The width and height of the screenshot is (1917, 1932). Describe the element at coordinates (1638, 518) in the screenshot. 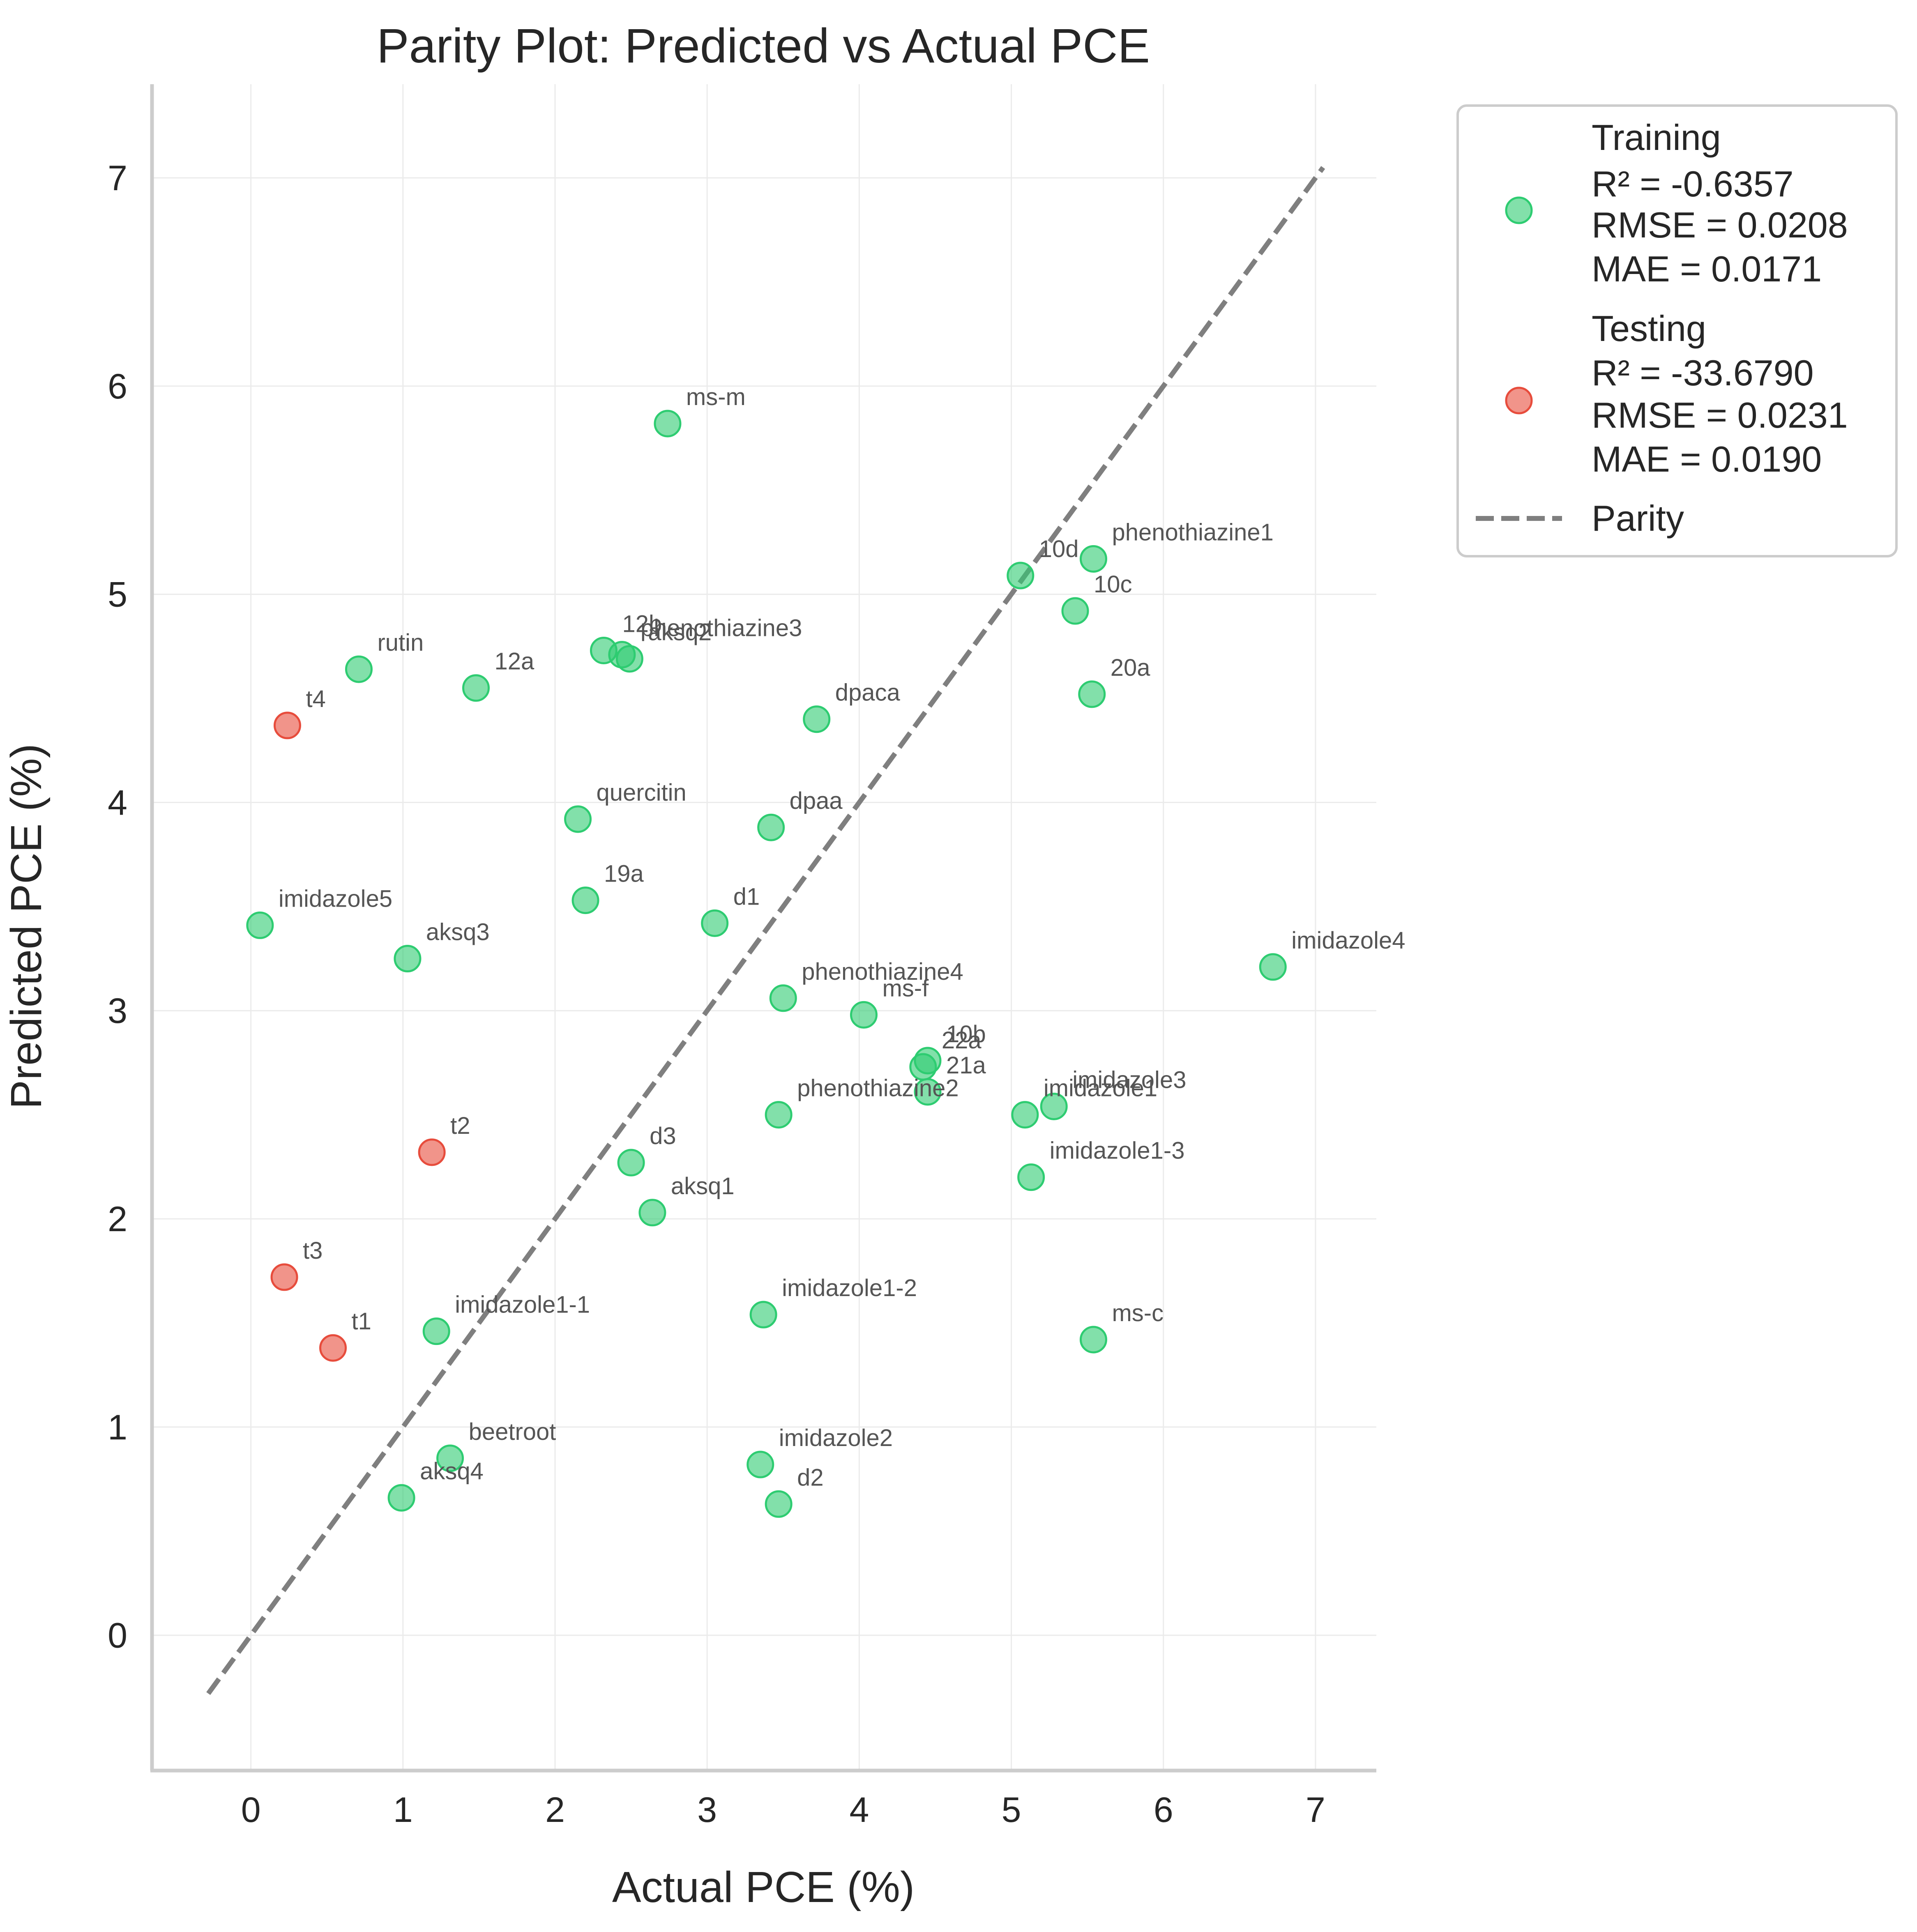

I see `legend-parity-name: Parity` at that location.